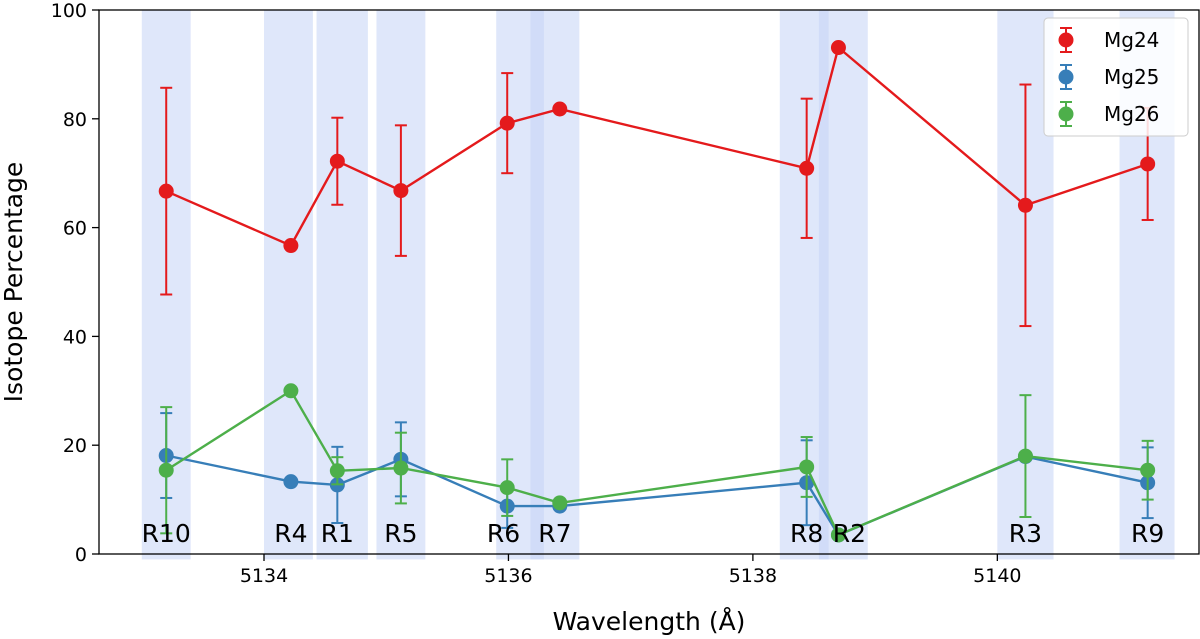  Describe the element at coordinates (806, 533) in the screenshot. I see `region-label-r8: R8` at that location.